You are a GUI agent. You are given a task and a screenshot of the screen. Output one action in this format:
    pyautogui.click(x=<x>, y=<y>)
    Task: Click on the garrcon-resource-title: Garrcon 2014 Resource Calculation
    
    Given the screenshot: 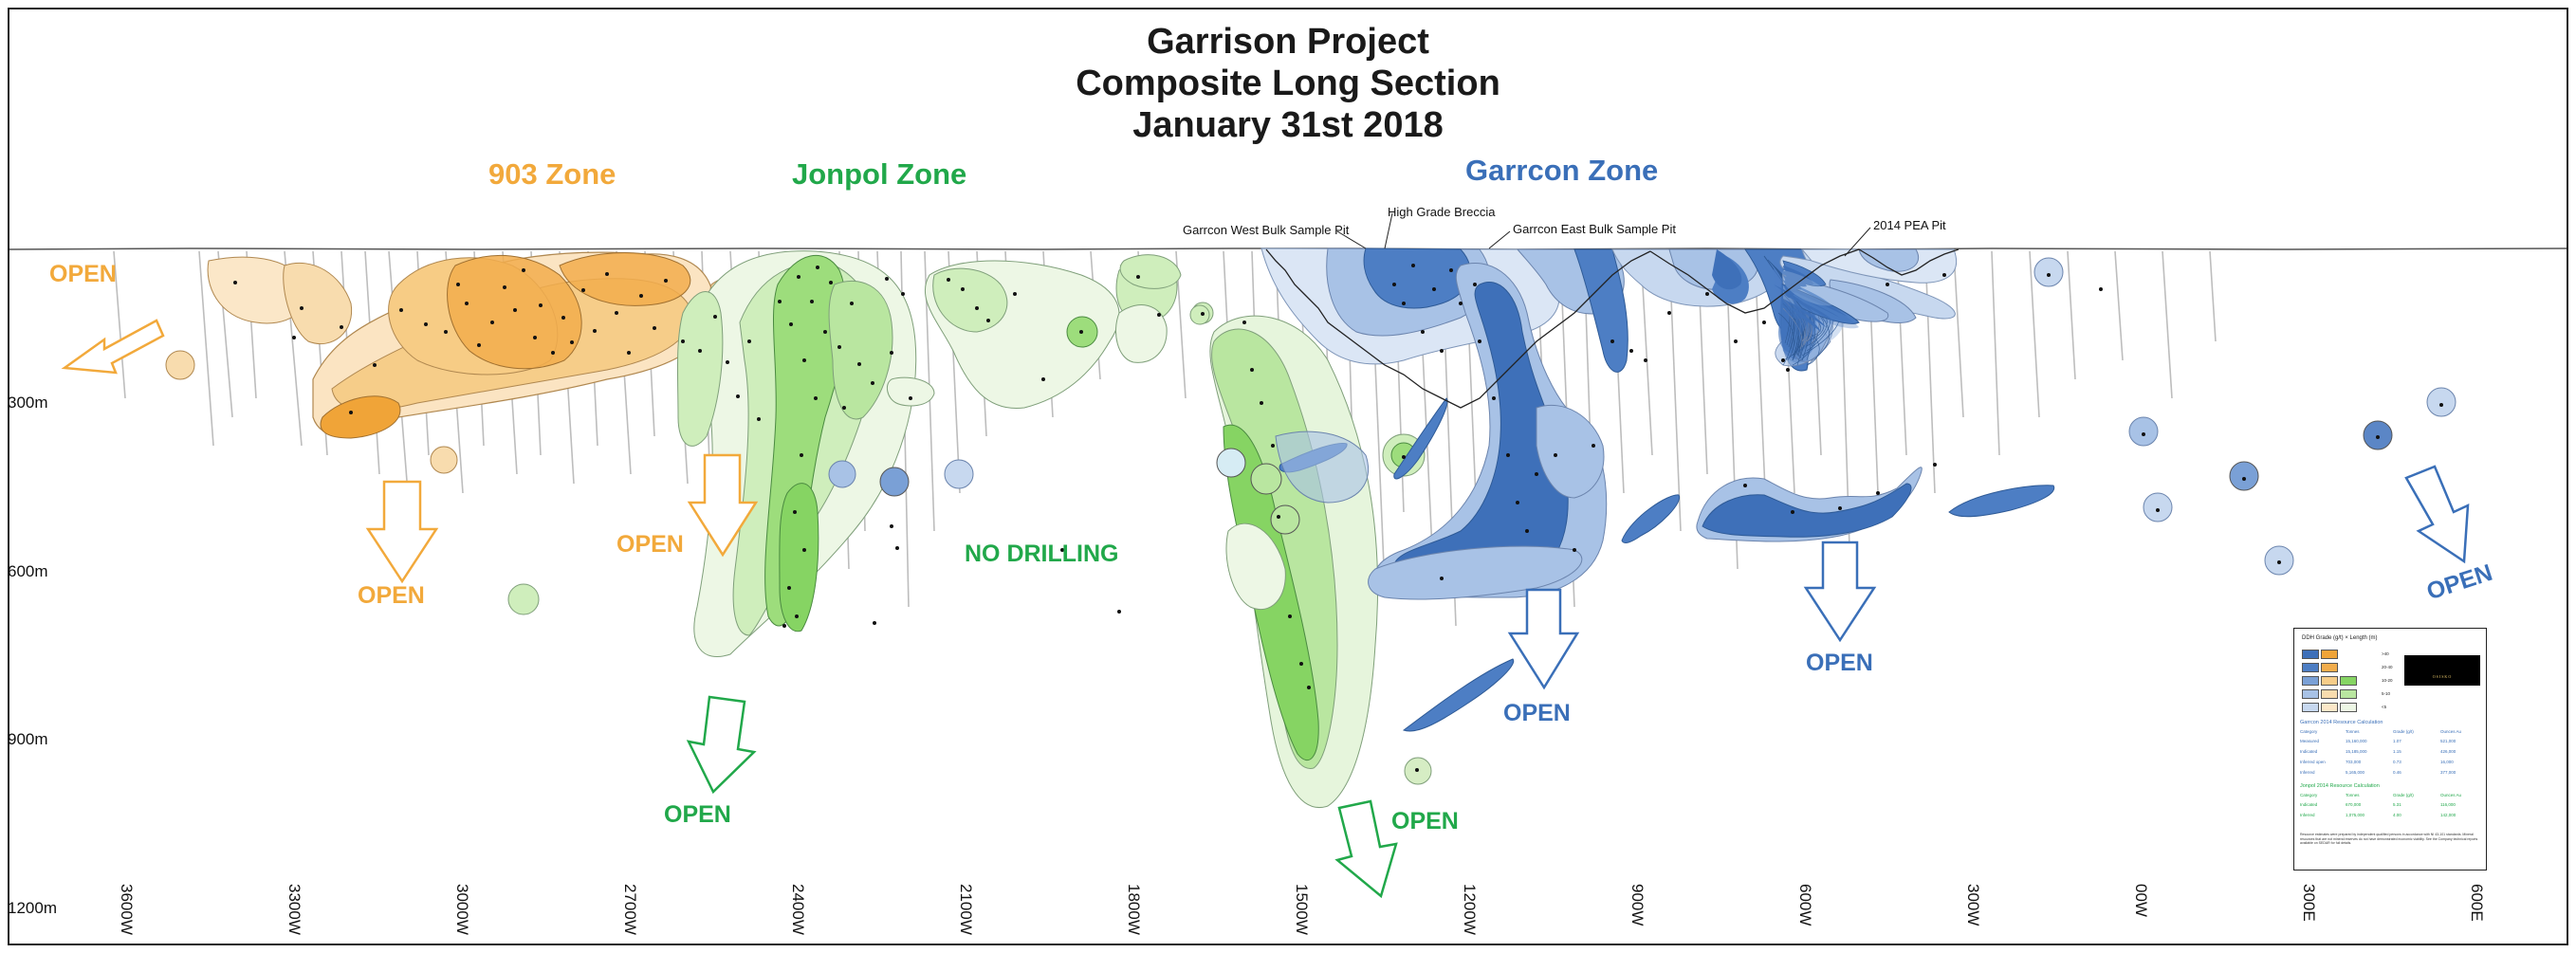 What is the action you would take?
    pyautogui.click(x=2341, y=722)
    